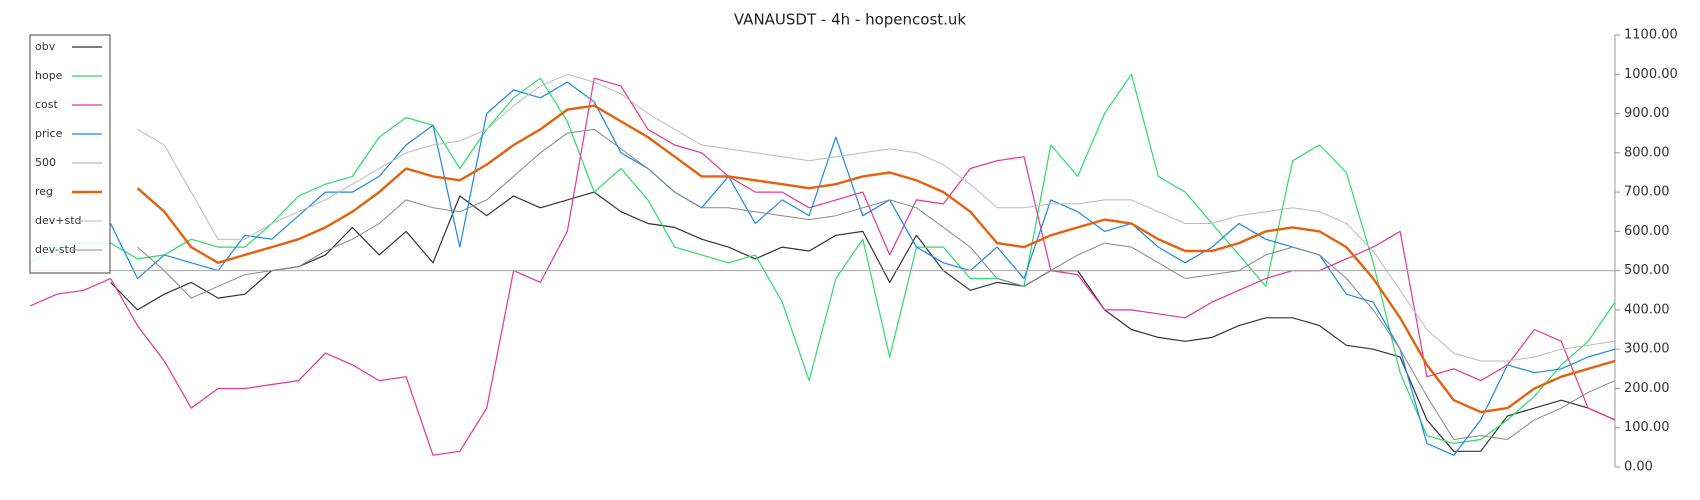 This screenshot has width=1700, height=500. What do you see at coordinates (44, 191) in the screenshot?
I see `legend-label: reg` at bounding box center [44, 191].